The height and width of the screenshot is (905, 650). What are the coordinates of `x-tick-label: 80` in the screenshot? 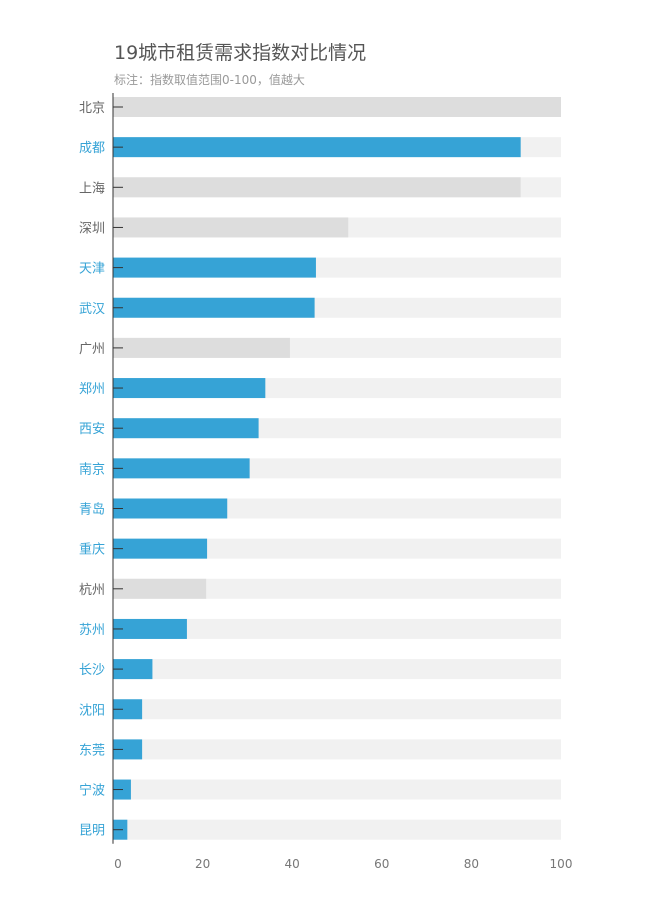 It's located at (471, 864).